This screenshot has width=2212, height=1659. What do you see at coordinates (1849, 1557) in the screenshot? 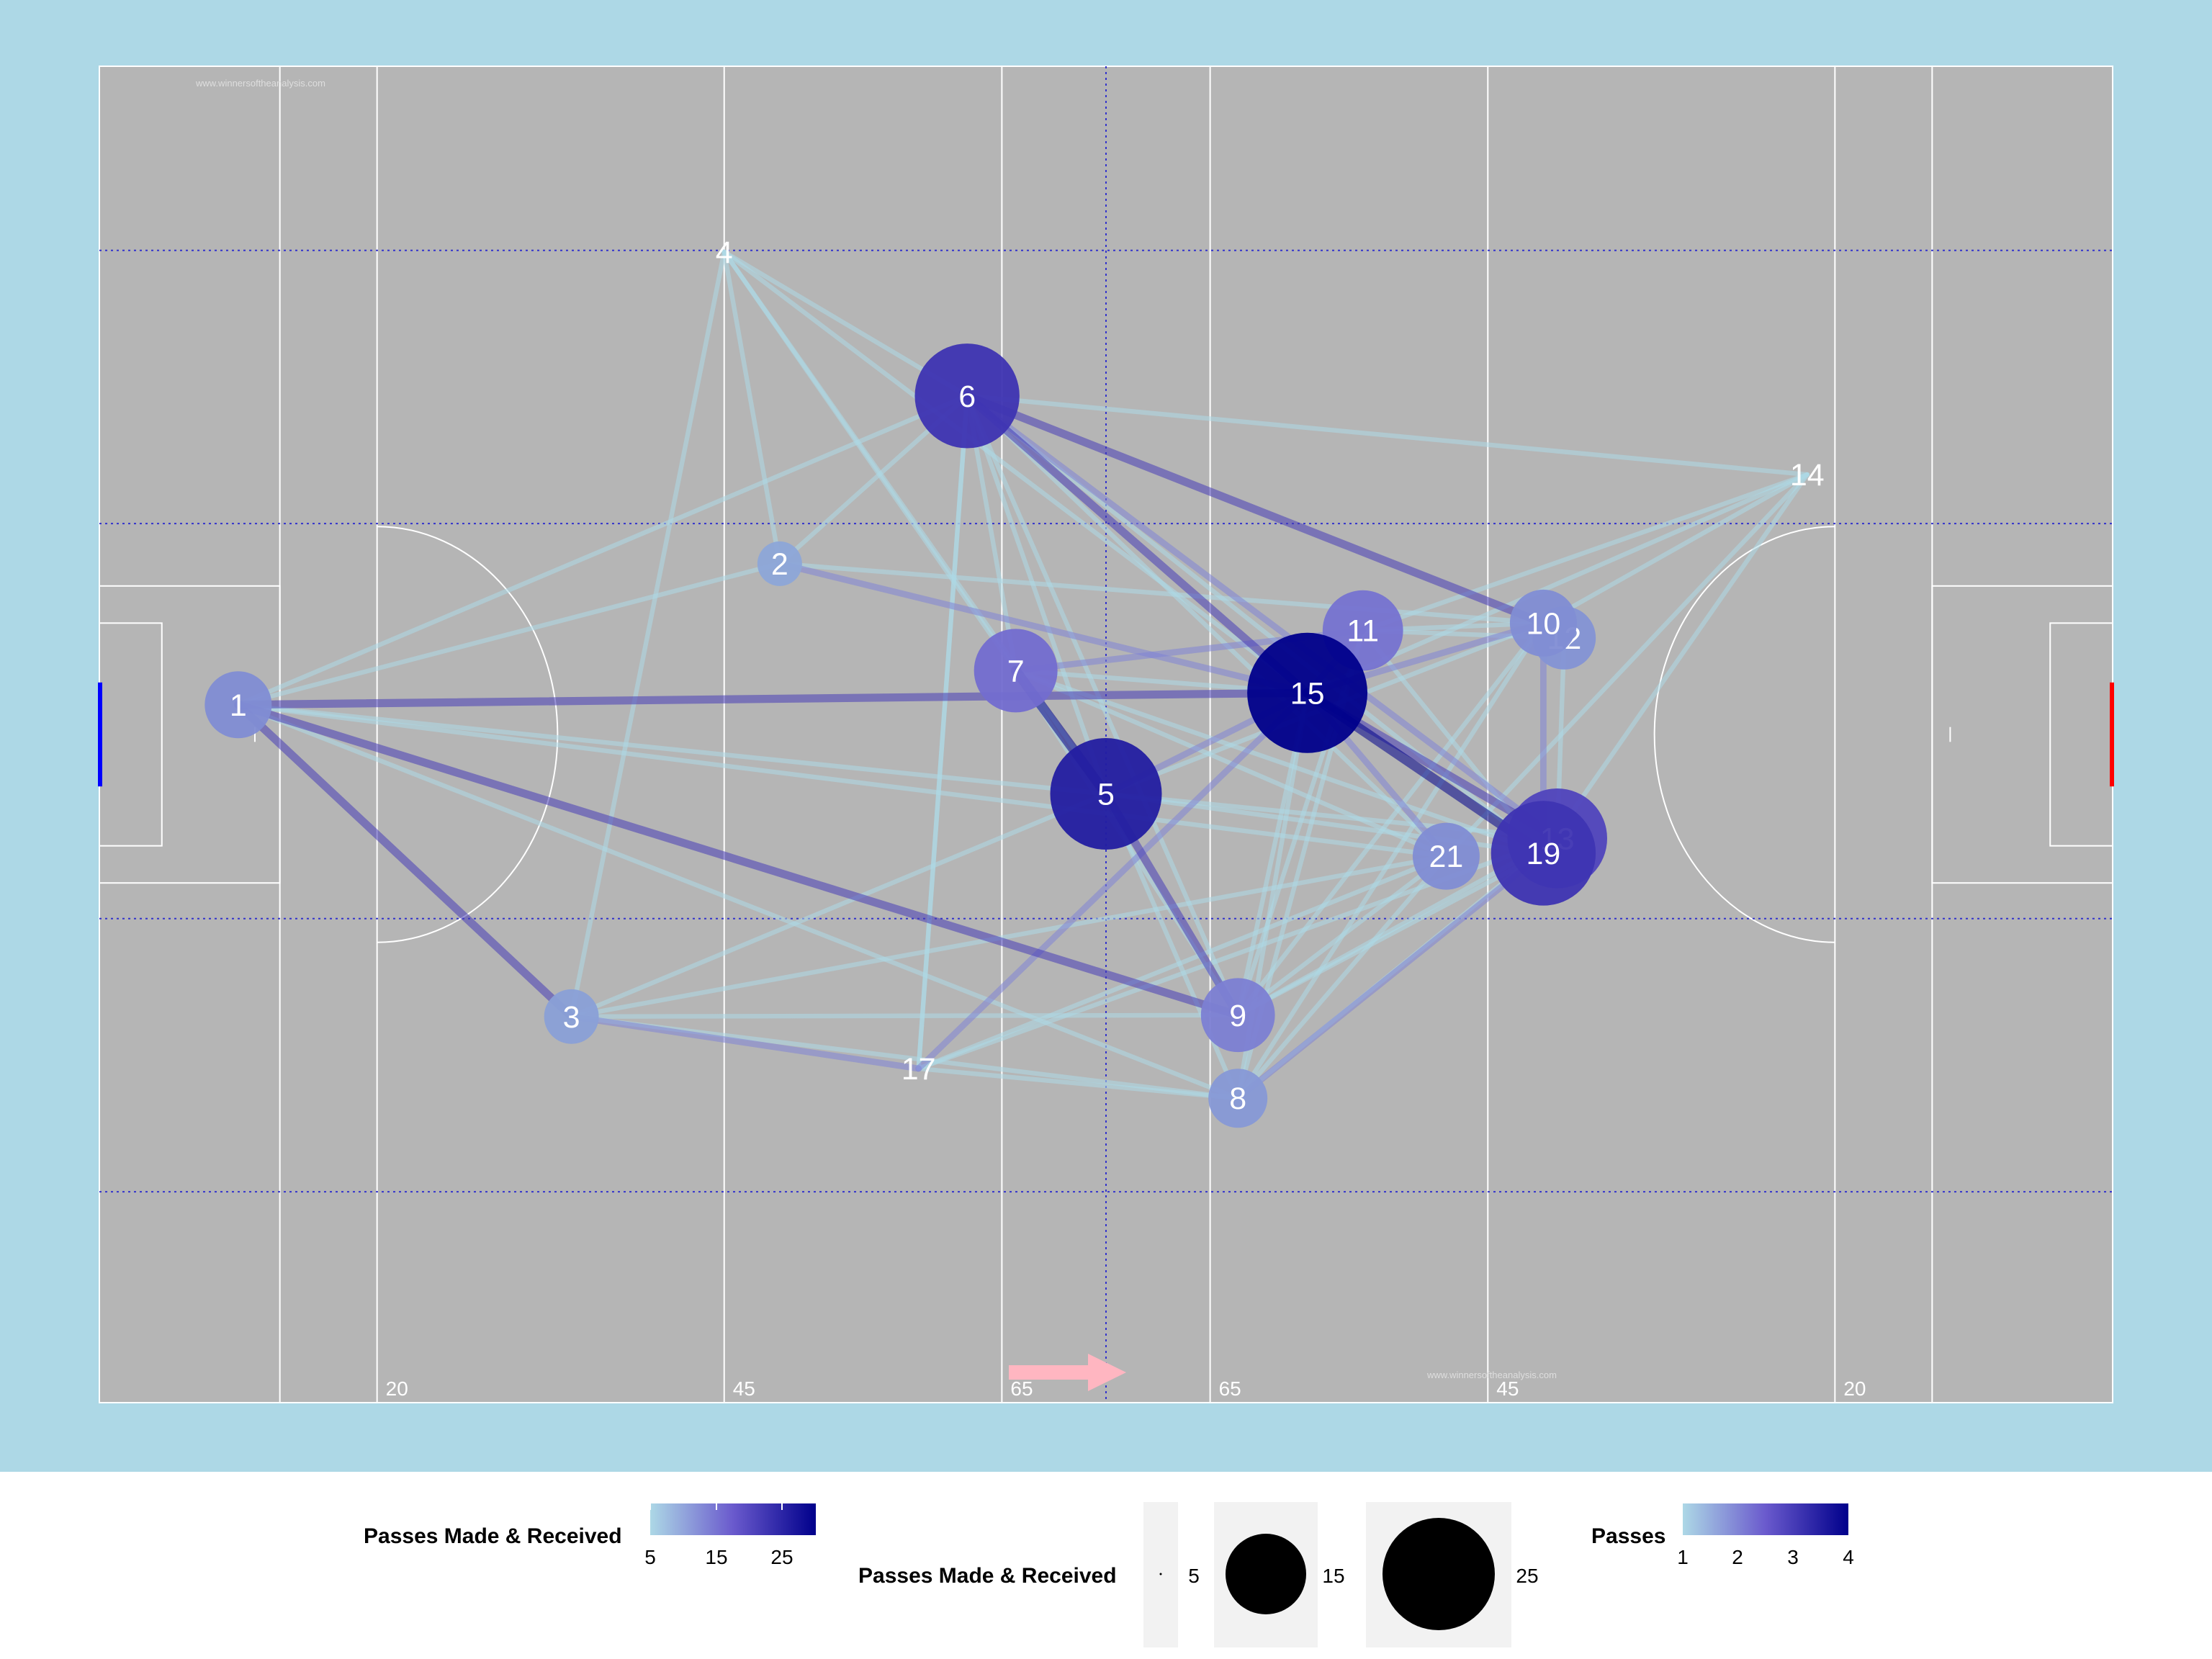
I see `legend-edge-tick-label: 4` at bounding box center [1849, 1557].